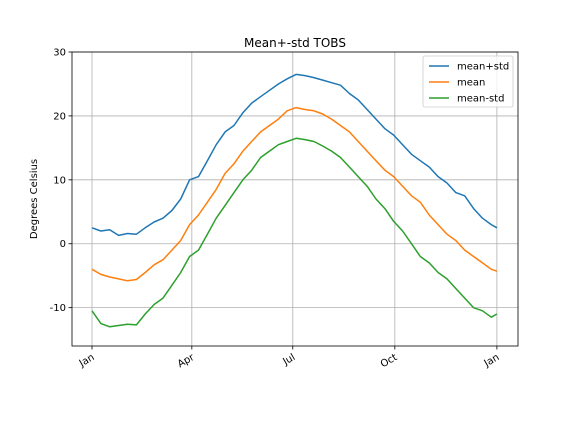 The image size is (576, 432). I want to click on x-tick-label: Oct, so click(389, 361).